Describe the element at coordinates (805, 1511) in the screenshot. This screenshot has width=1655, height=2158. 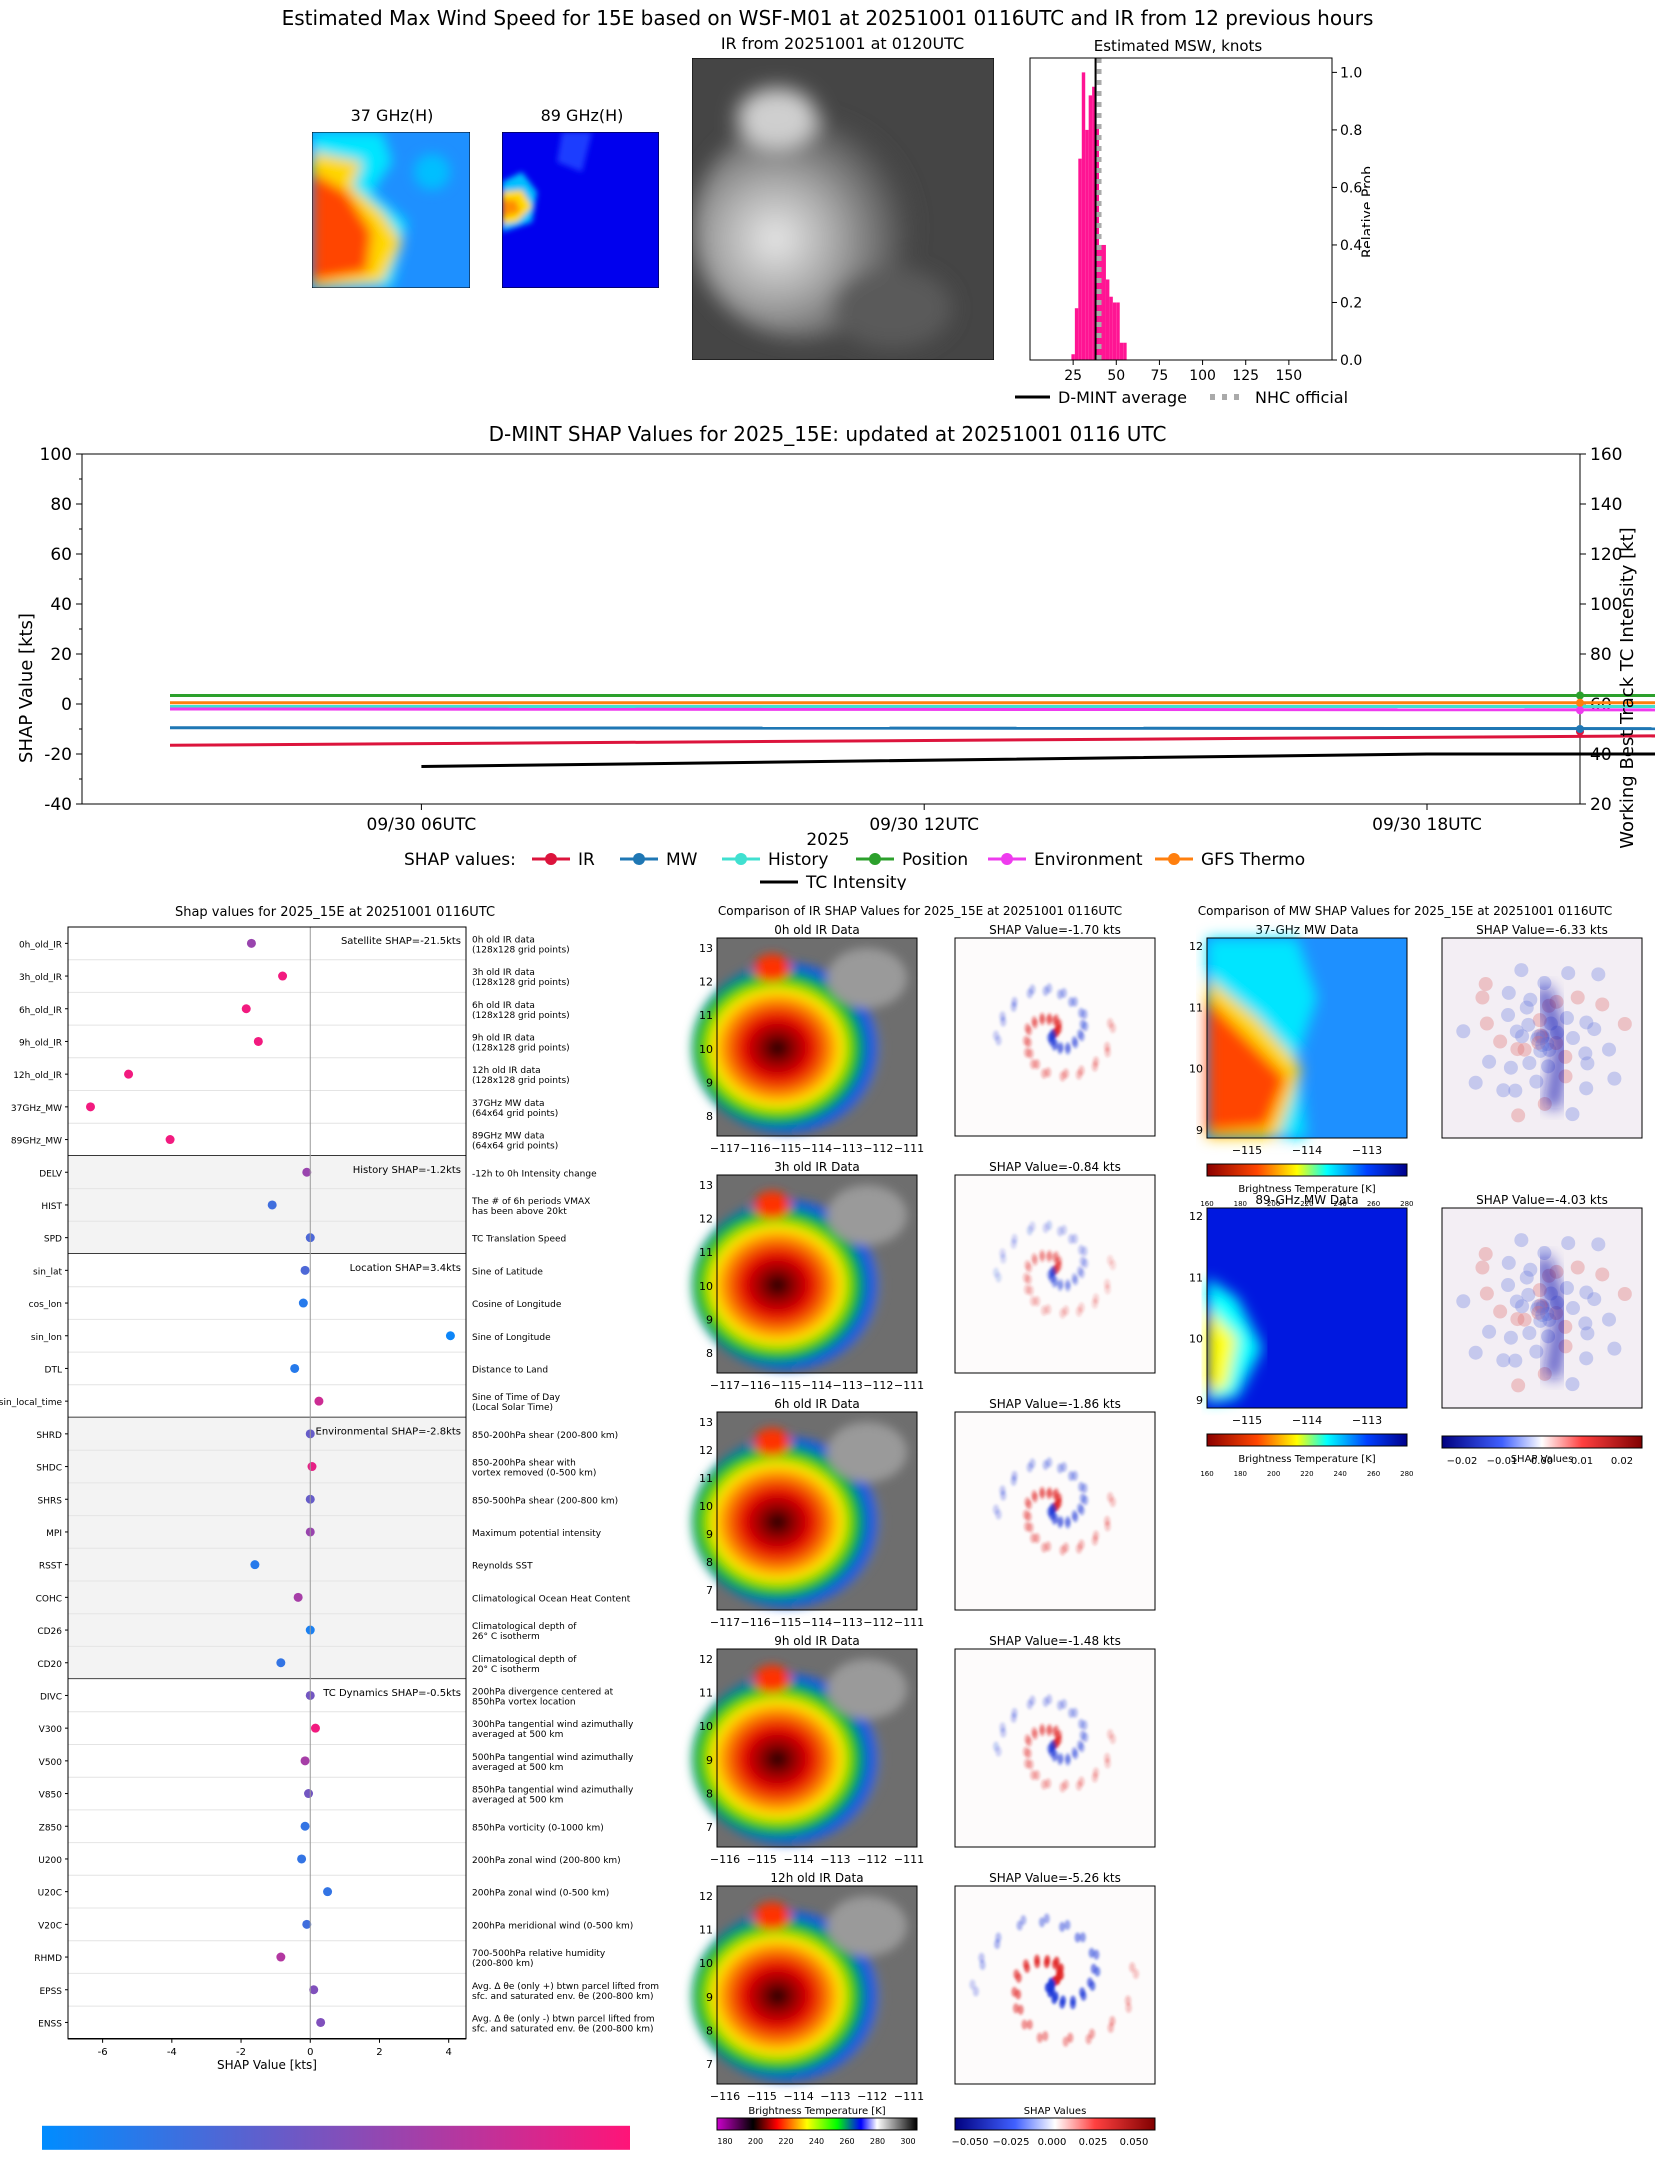
I see `ir-panel-image` at that location.